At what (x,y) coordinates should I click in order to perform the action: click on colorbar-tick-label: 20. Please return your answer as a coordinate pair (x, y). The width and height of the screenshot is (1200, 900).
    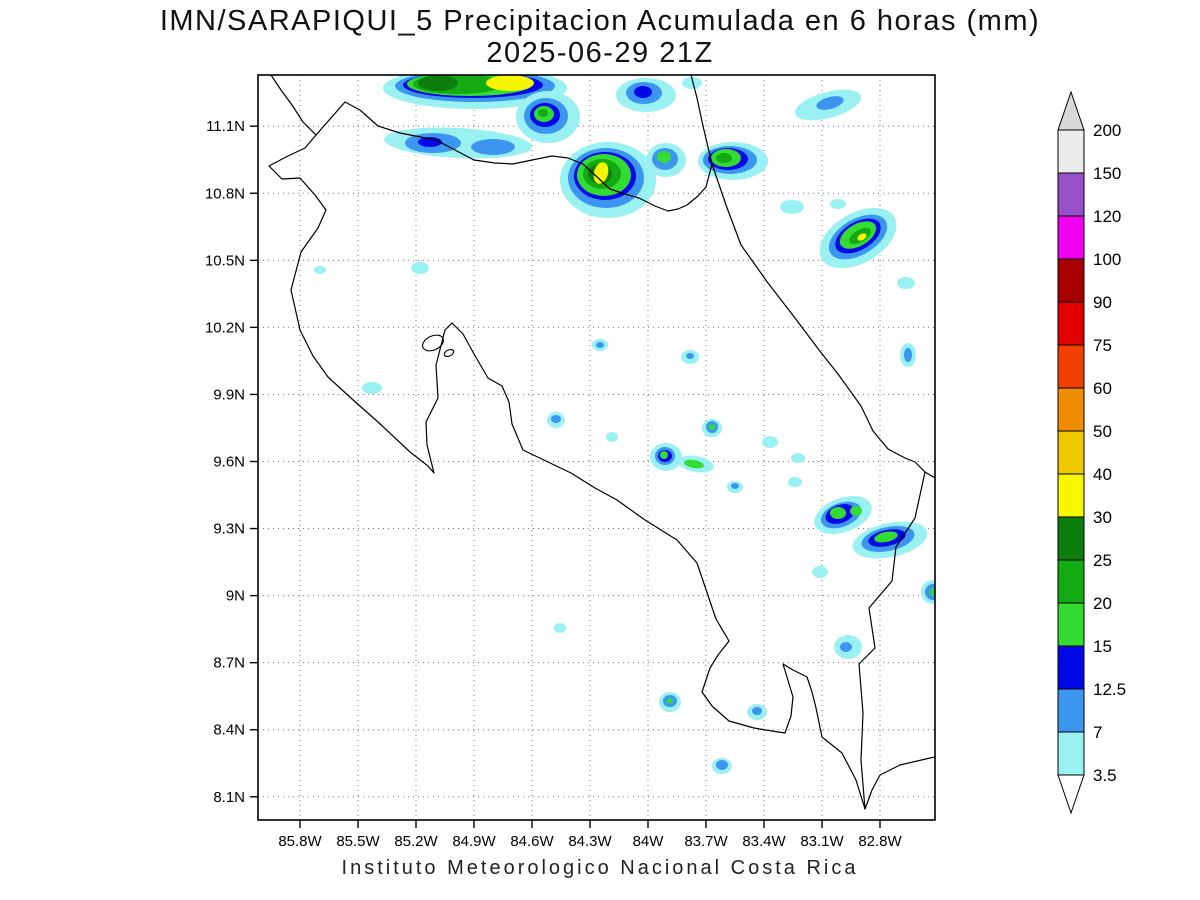
    Looking at the image, I should click on (1102, 603).